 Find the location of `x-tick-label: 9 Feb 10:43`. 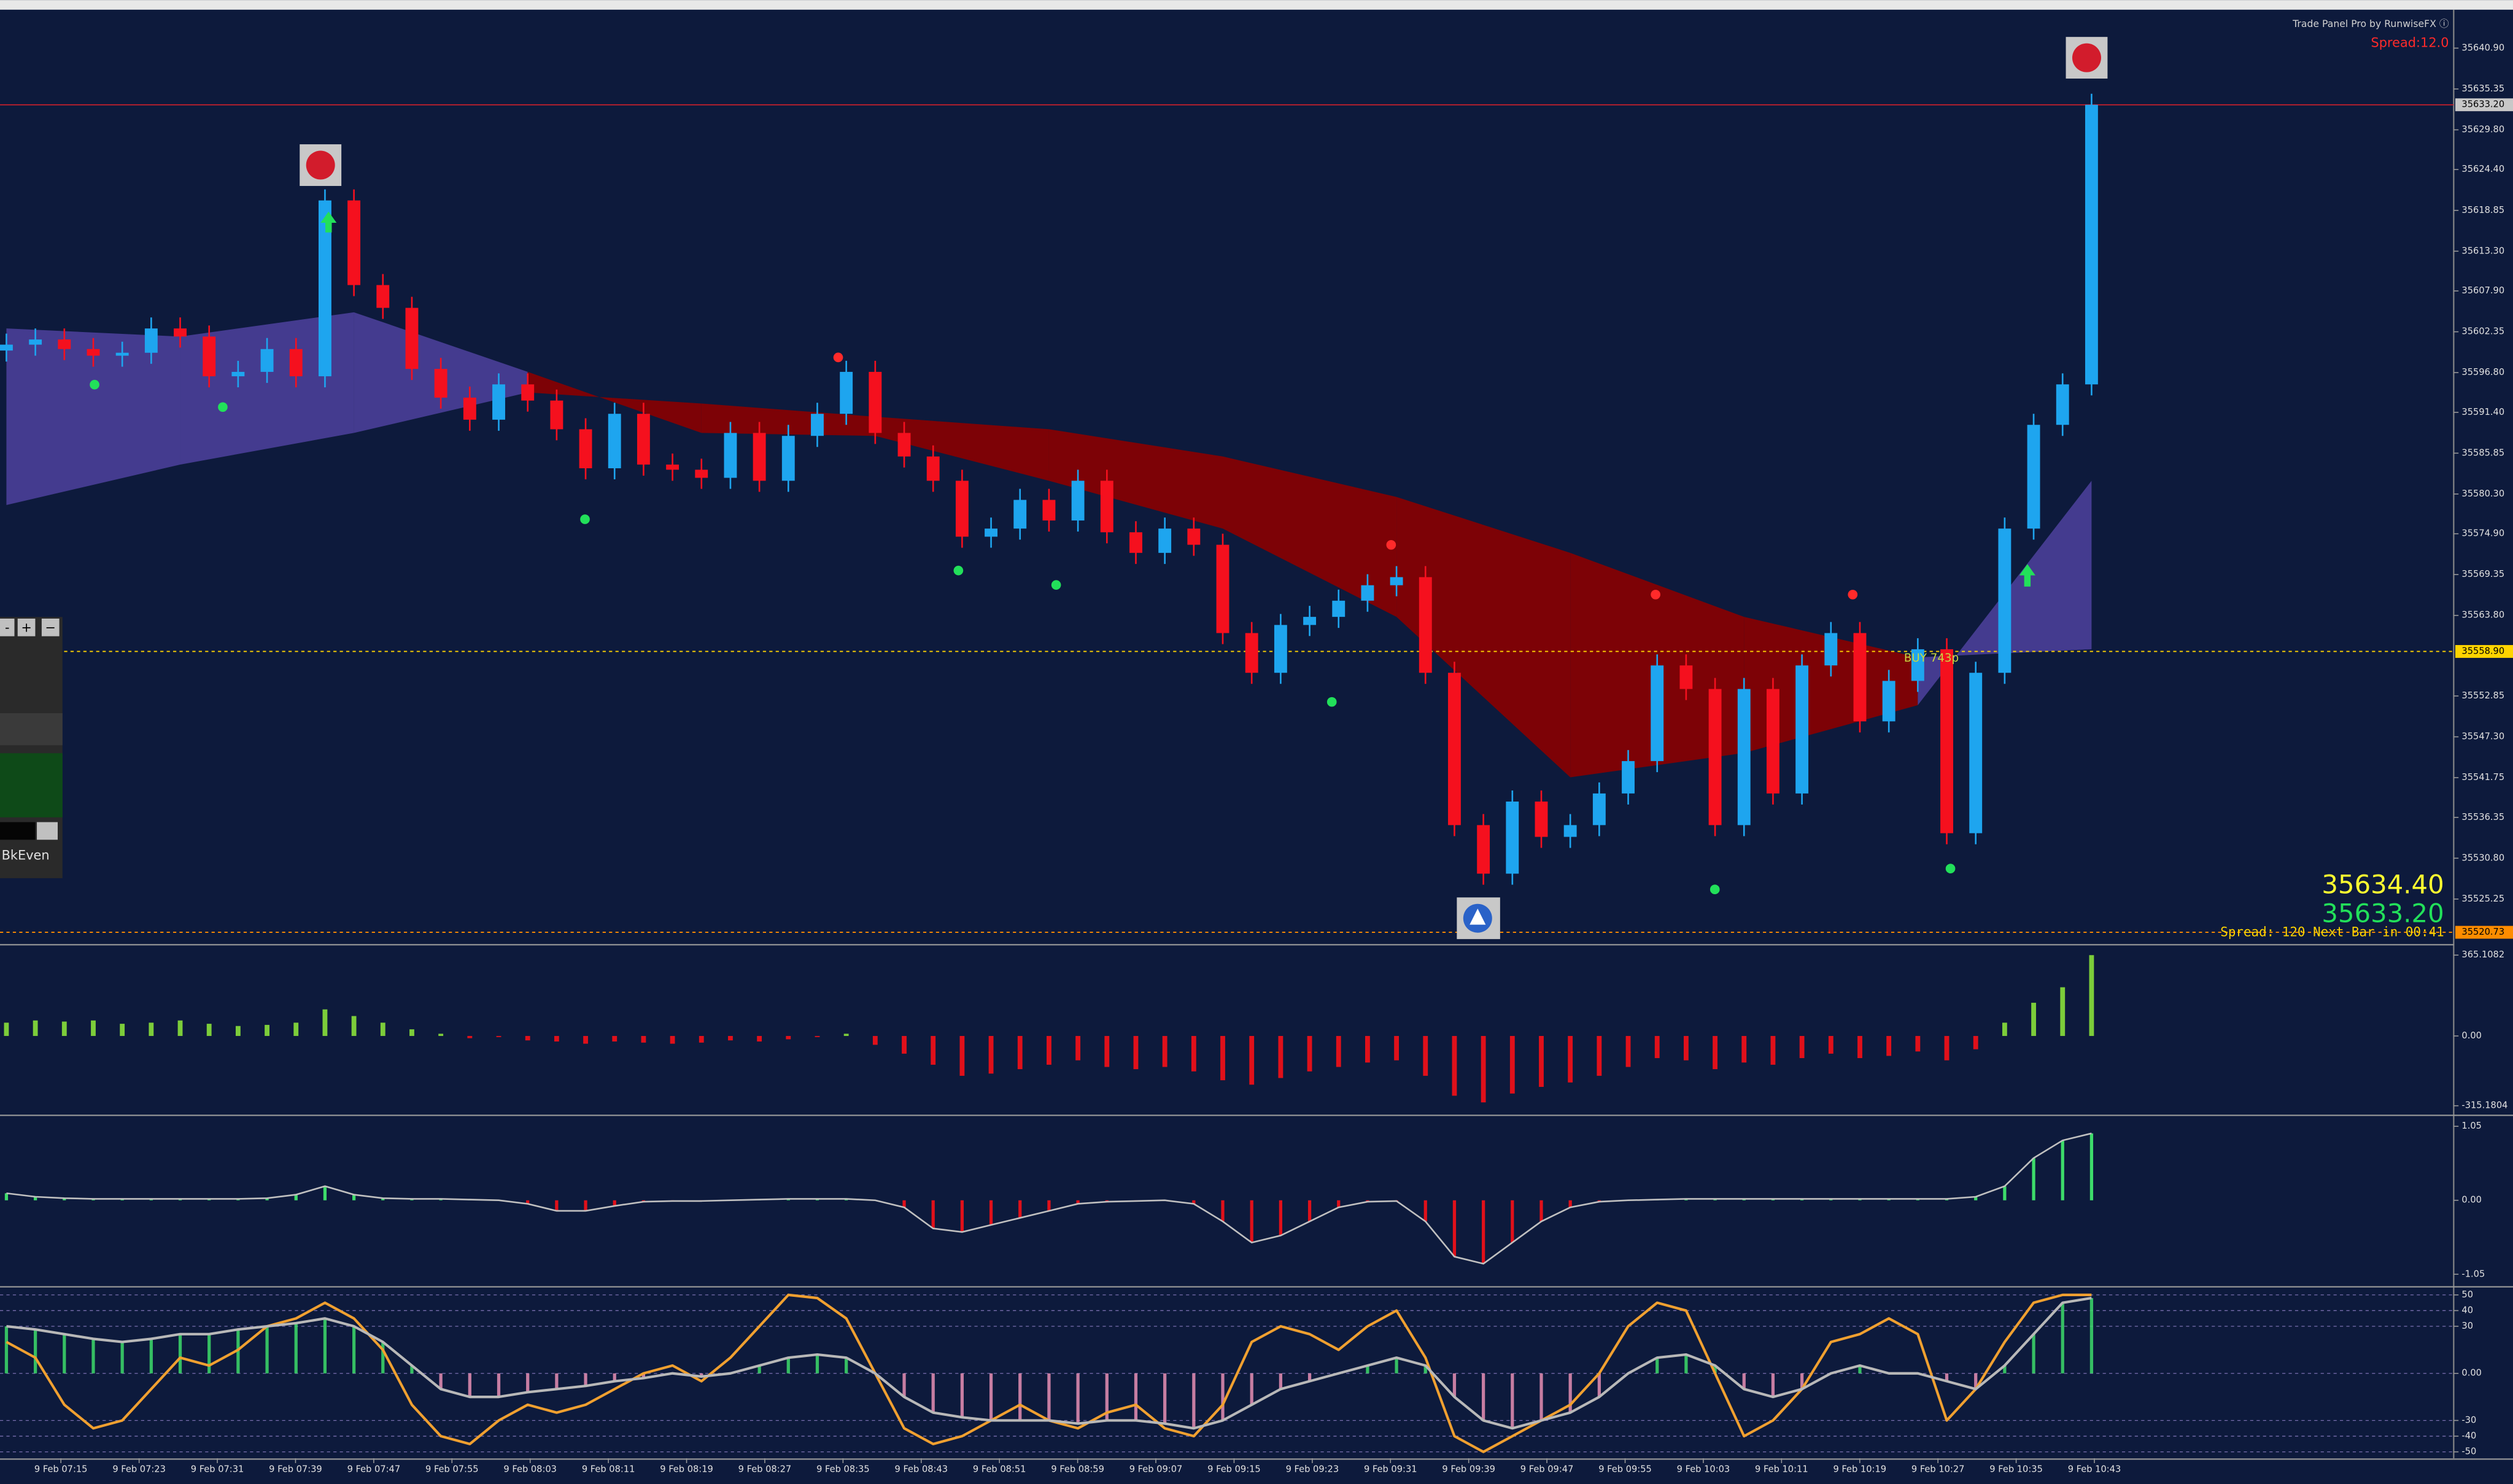

x-tick-label: 9 Feb 10:43 is located at coordinates (2094, 1469).